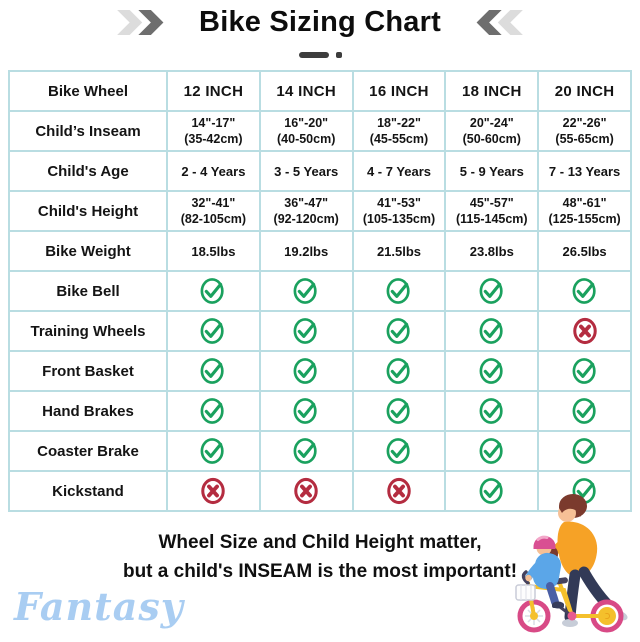 Image resolution: width=640 pixels, height=642 pixels. I want to click on wheel-size-cell: 20 INCH, so click(584, 91).